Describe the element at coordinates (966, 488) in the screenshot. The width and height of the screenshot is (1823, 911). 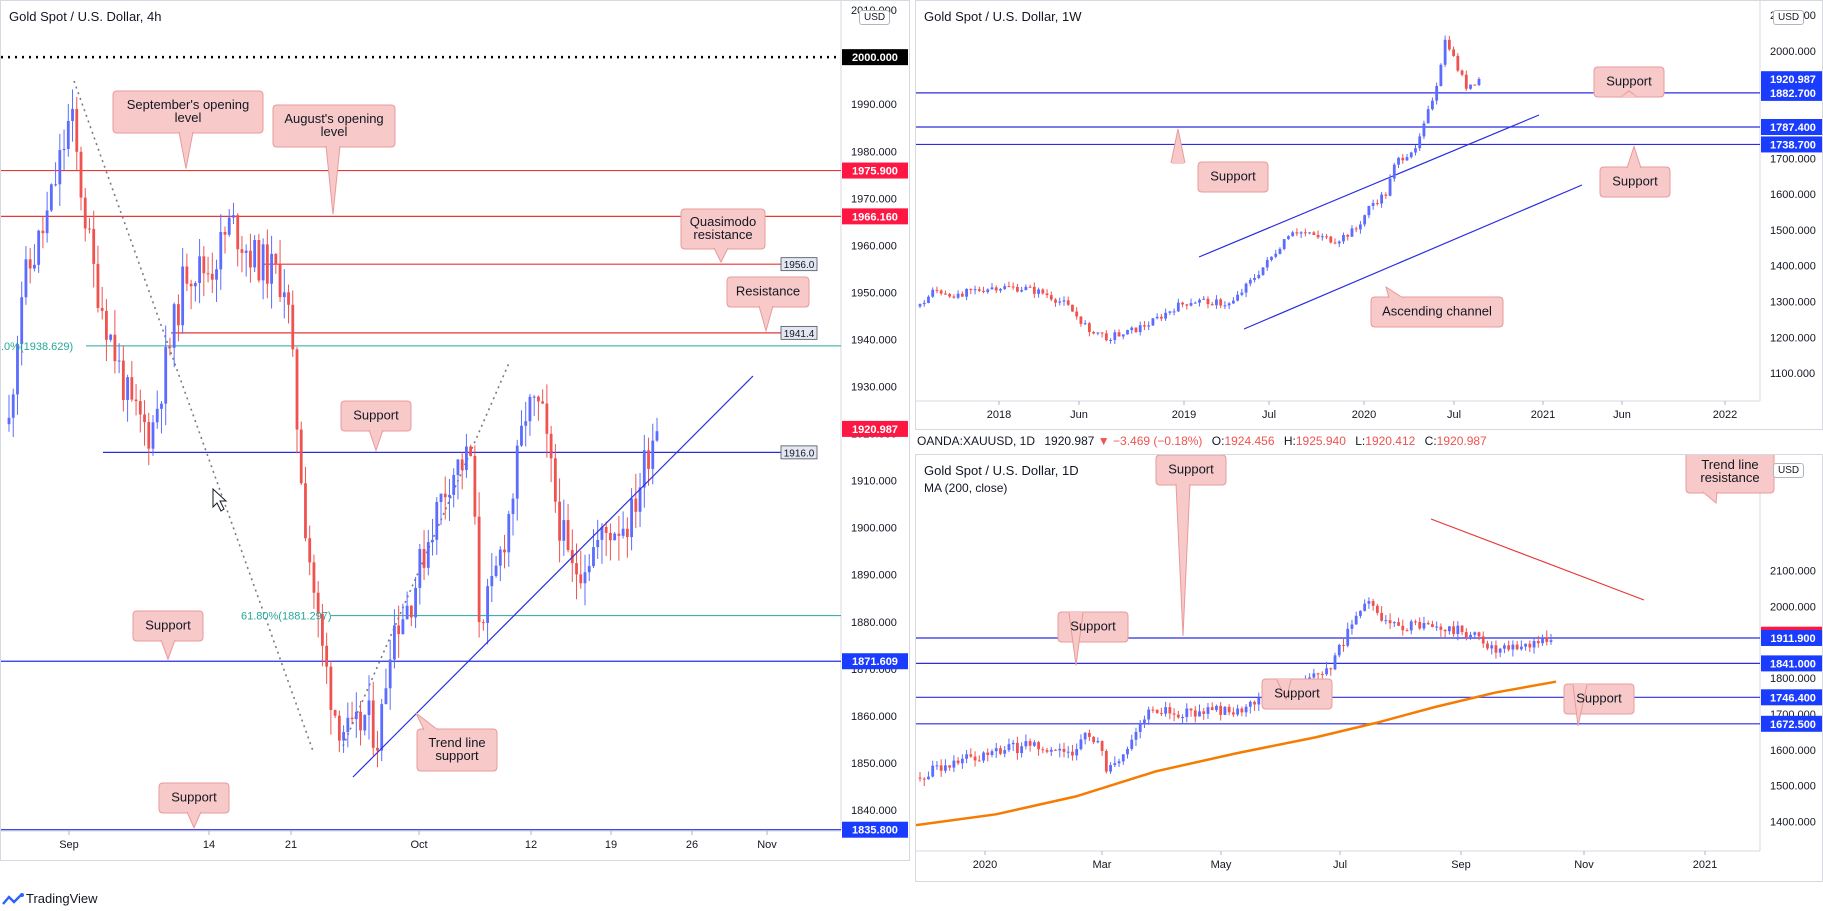
I see `ma-indicator-label: MA (200, close)` at that location.